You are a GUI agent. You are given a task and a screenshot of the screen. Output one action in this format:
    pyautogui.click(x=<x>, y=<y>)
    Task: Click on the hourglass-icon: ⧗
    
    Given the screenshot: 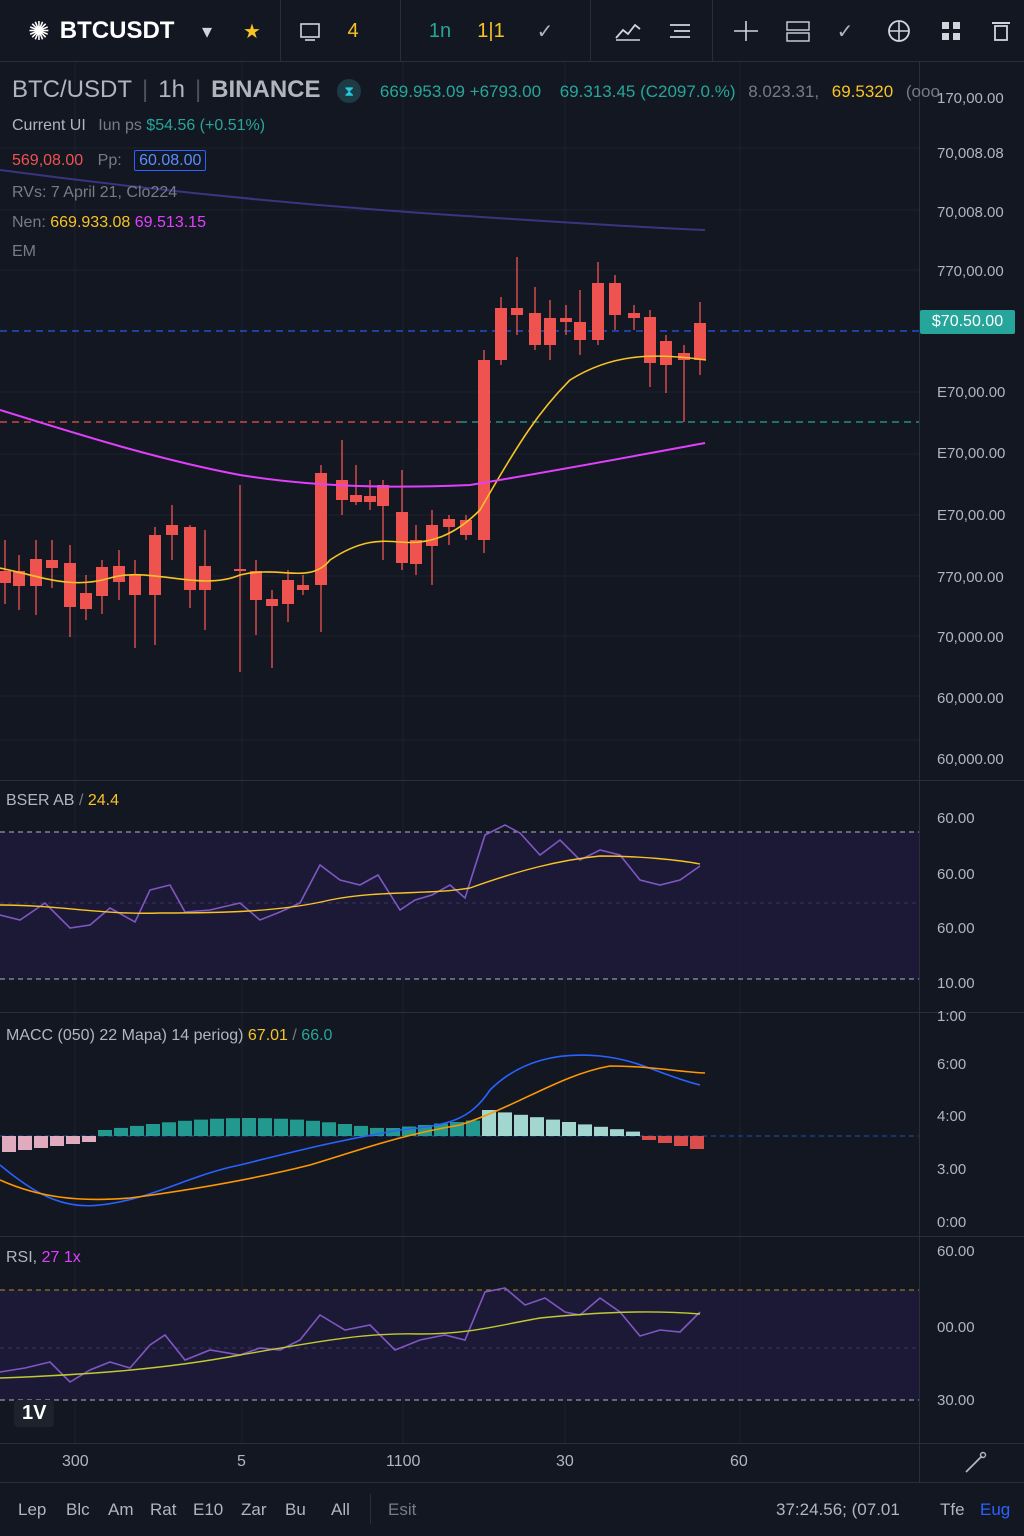 What is the action you would take?
    pyautogui.click(x=349, y=90)
    